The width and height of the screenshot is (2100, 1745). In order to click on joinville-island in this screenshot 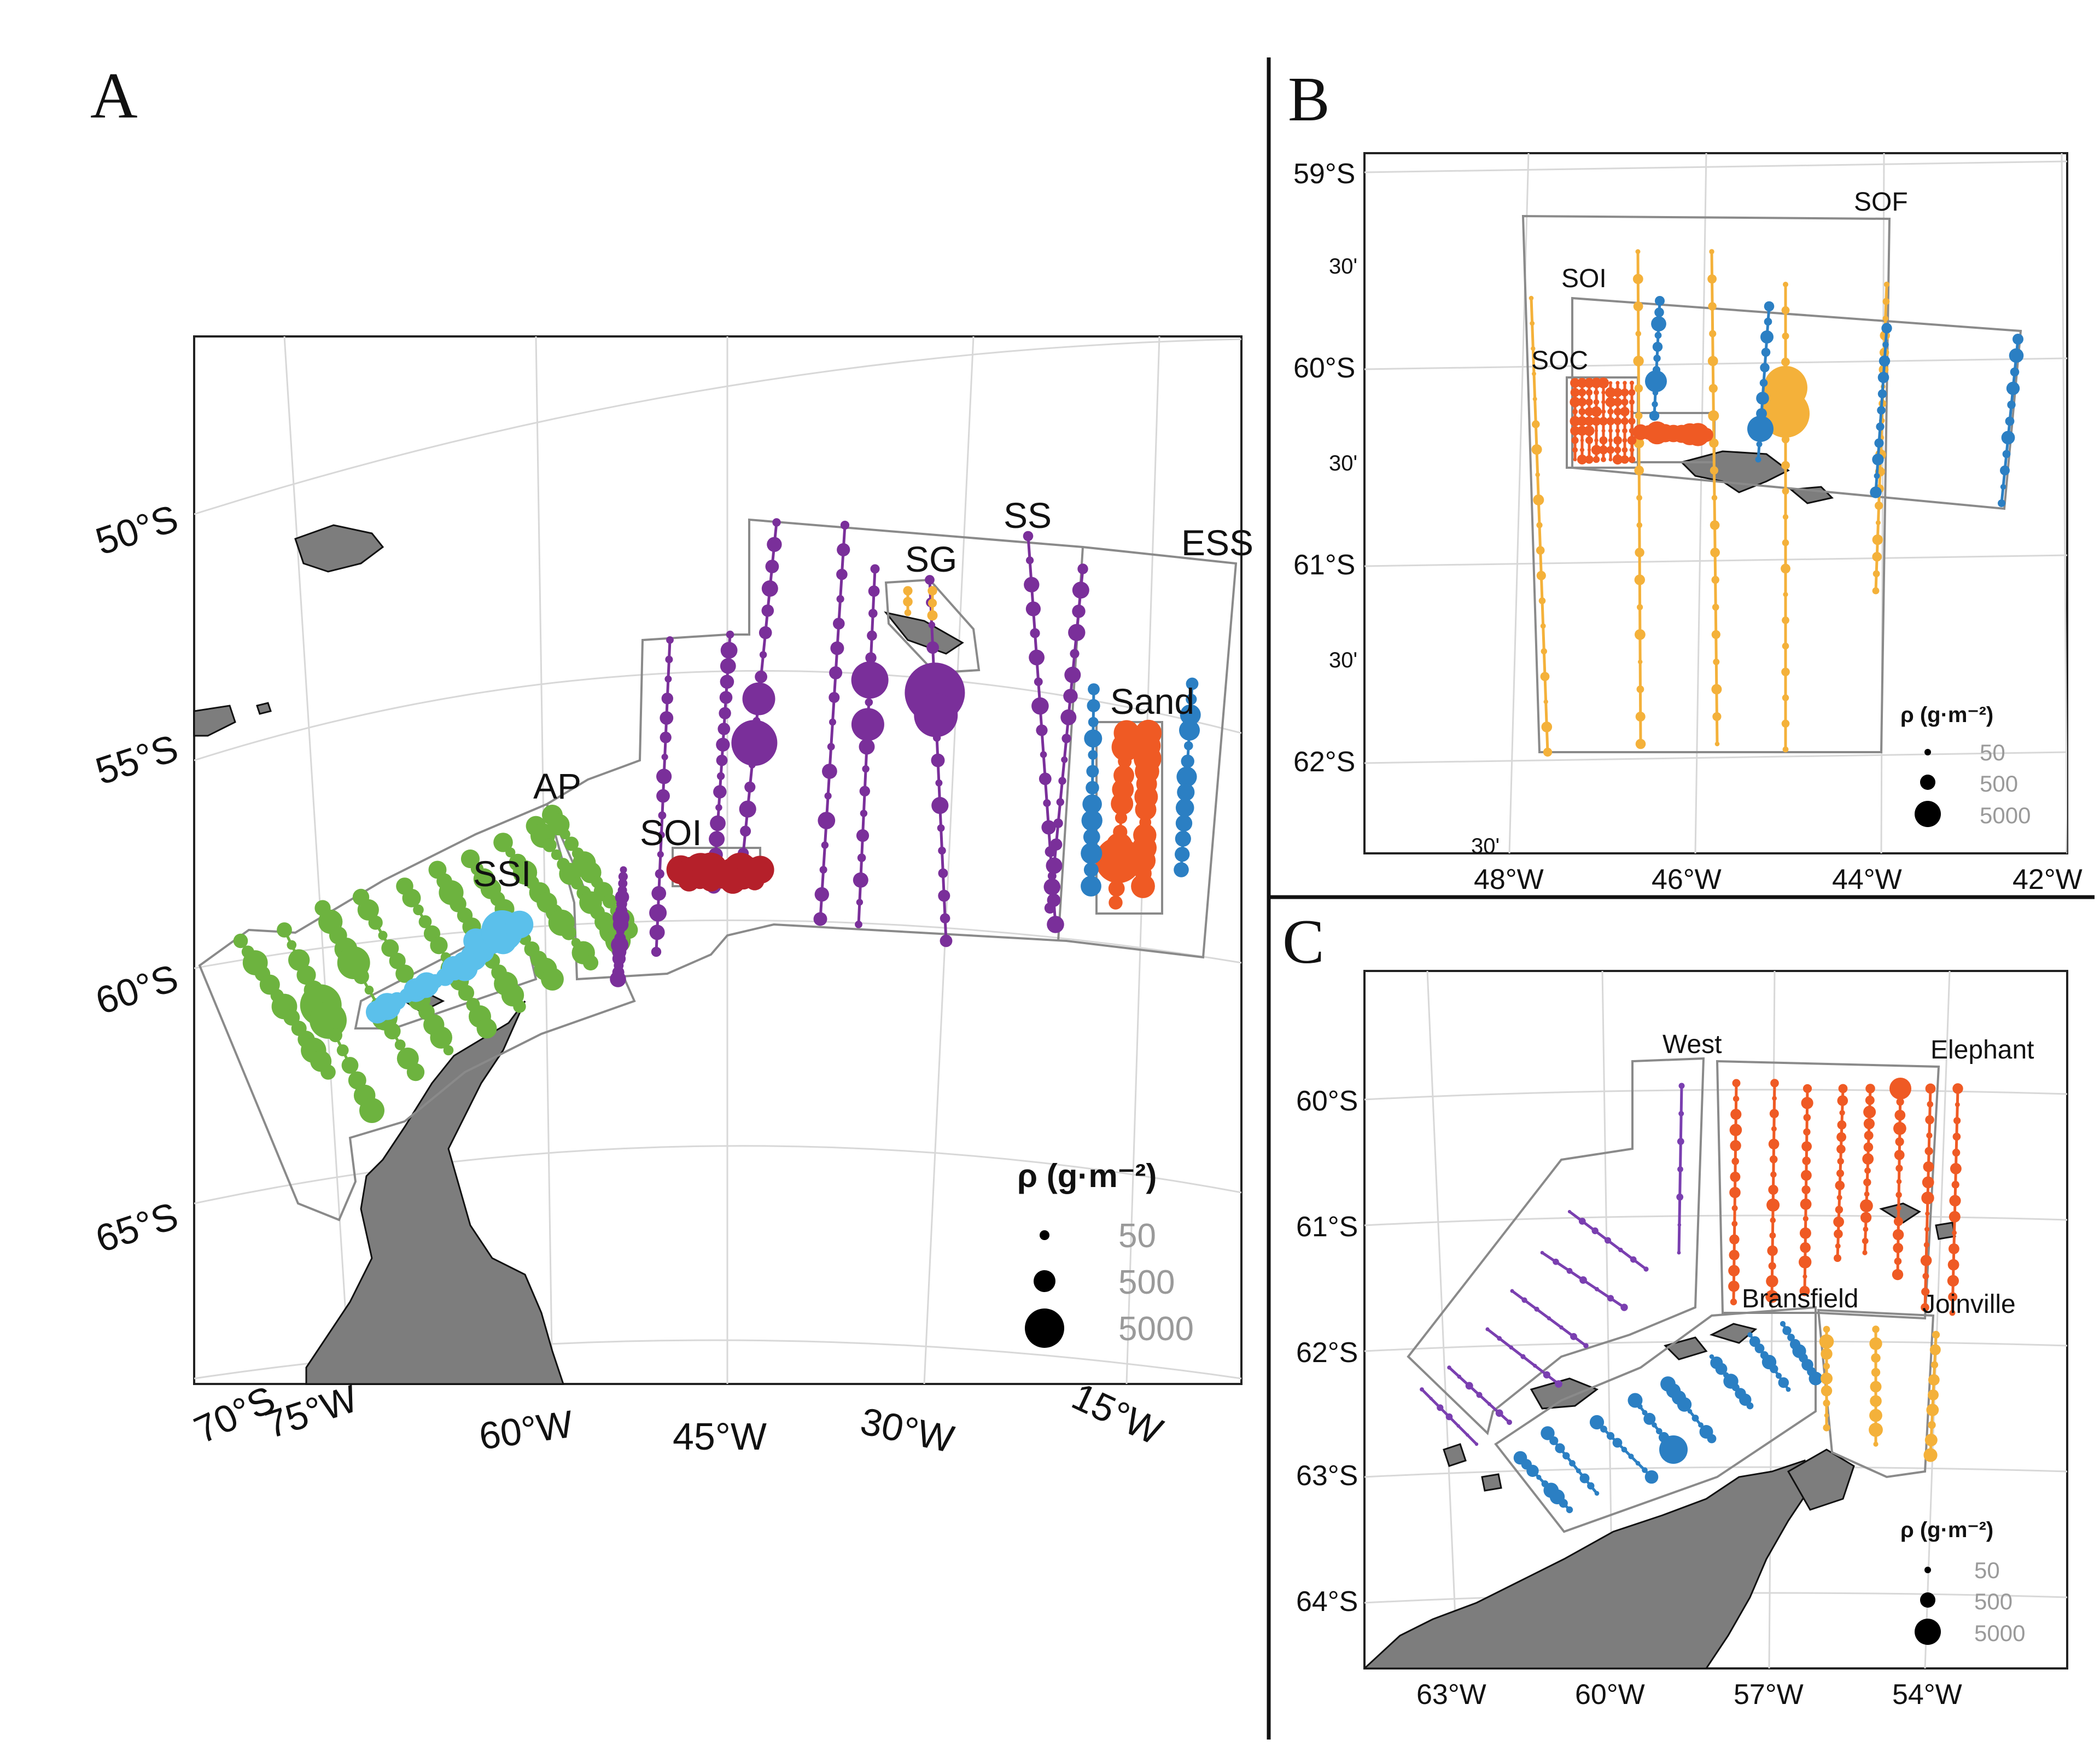, I will do `click(1821, 1480)`.